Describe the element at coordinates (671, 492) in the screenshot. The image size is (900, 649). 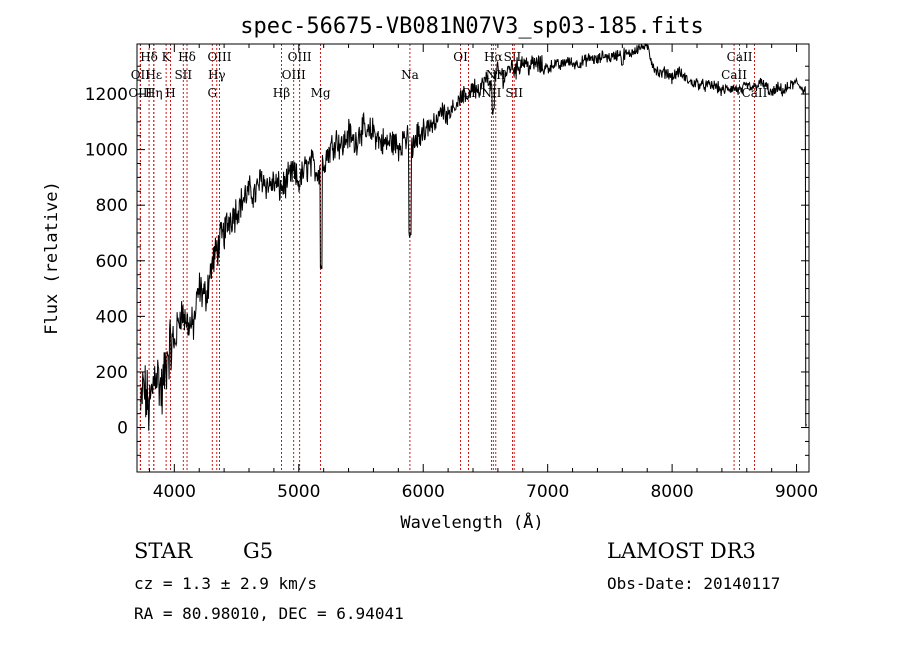
I see `x-tick-label: 8000` at that location.